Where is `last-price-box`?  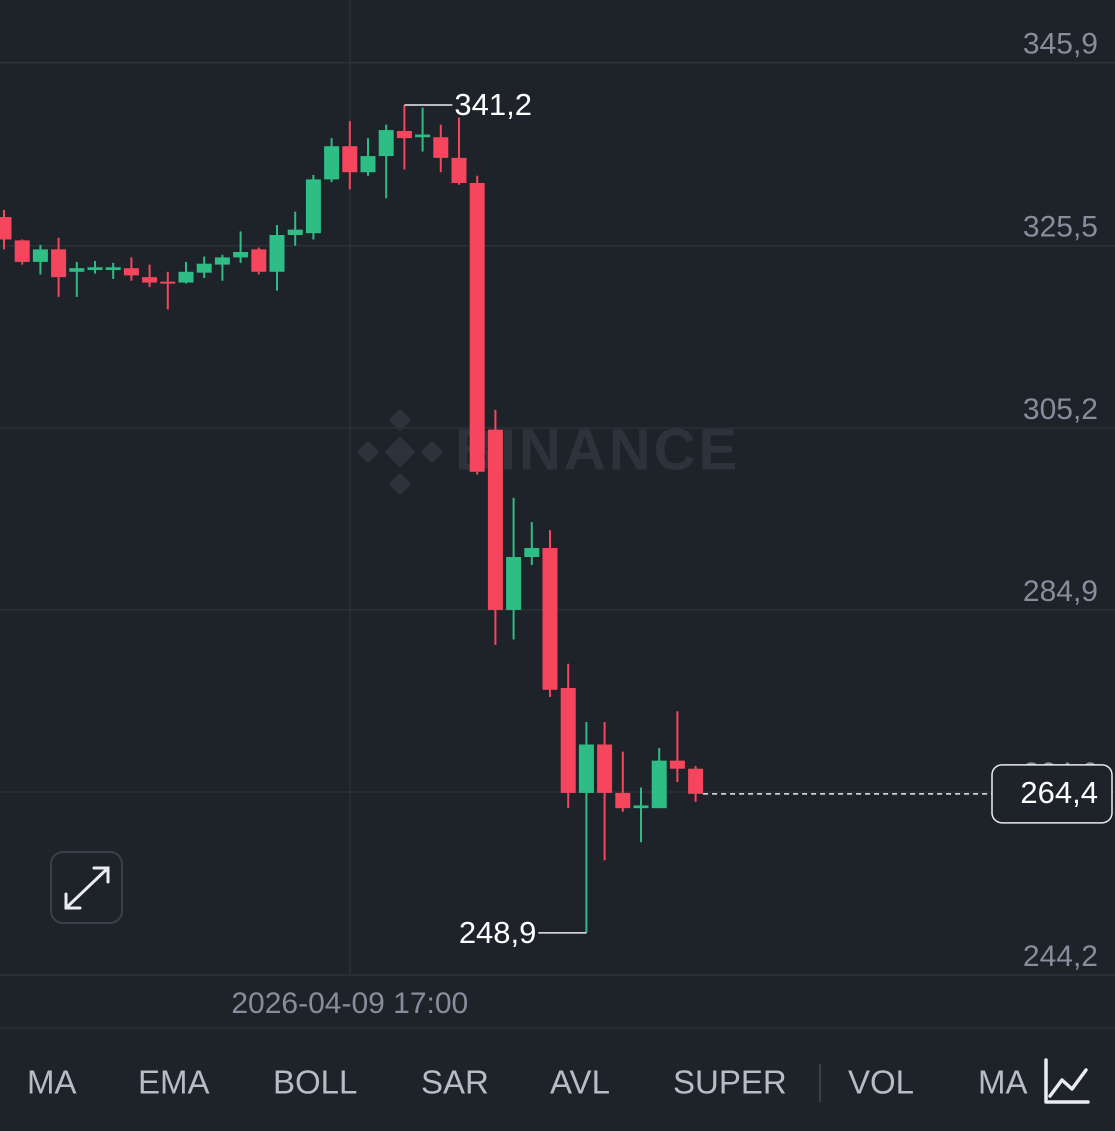 last-price-box is located at coordinates (1052, 794).